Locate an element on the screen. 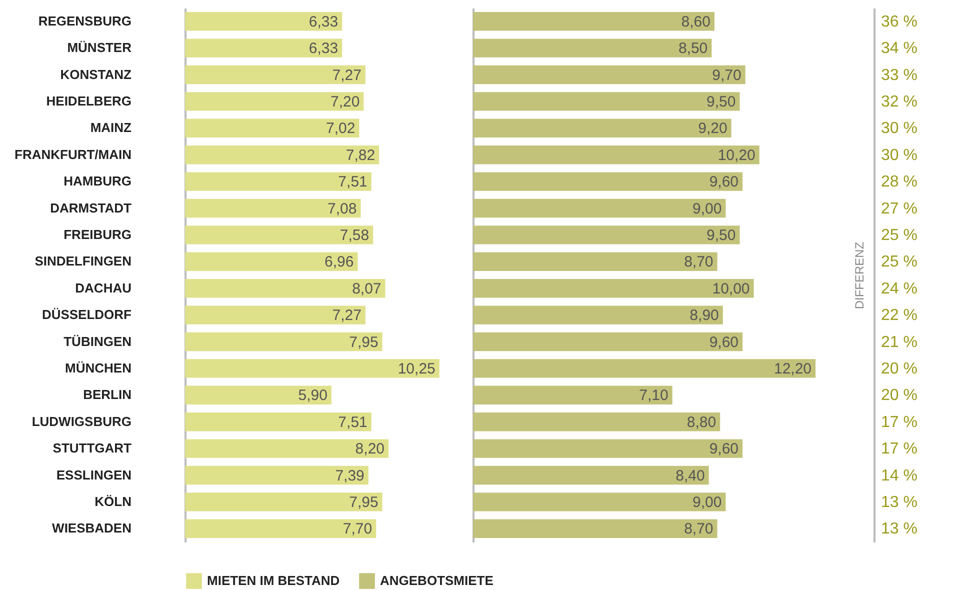 This screenshot has width=956, height=590. data-label: 5,90 is located at coordinates (313, 395).